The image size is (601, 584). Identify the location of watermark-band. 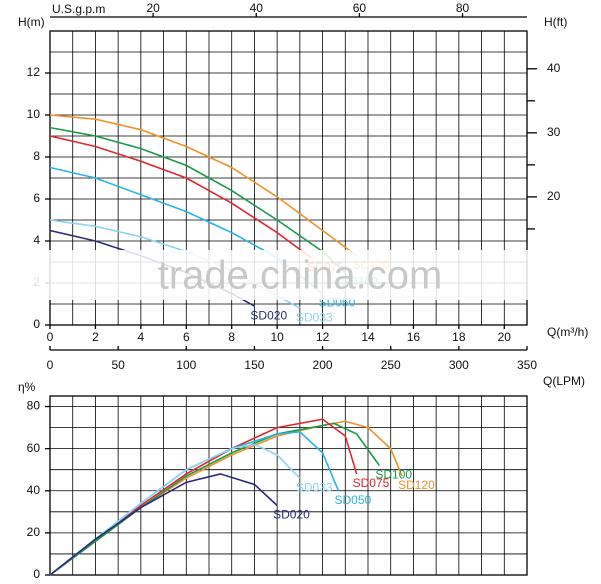
(300, 275).